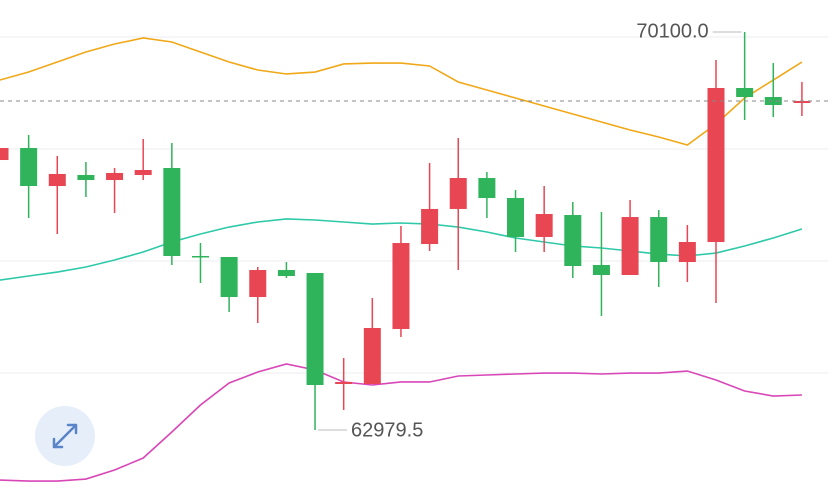 Image resolution: width=828 pixels, height=484 pixels. Describe the element at coordinates (387, 430) in the screenshot. I see `annotation-label: 62979.5` at that location.